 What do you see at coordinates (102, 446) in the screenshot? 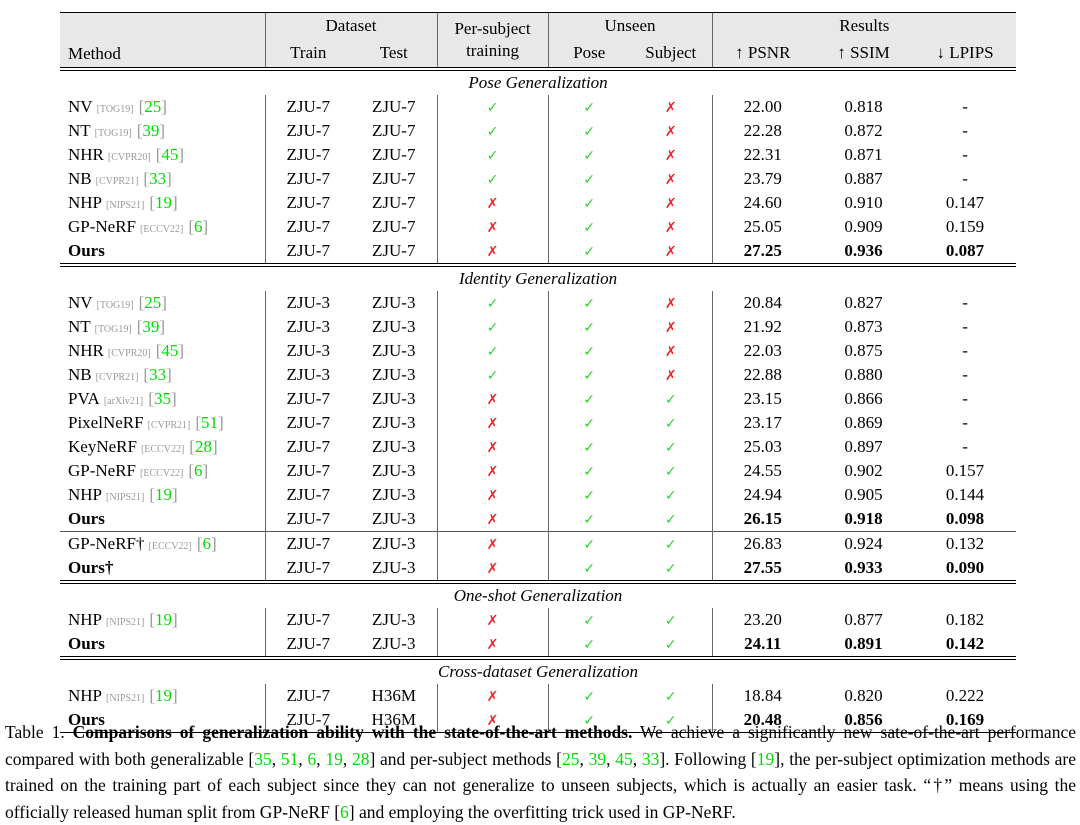
I see `method-name: KeyNeRF` at bounding box center [102, 446].